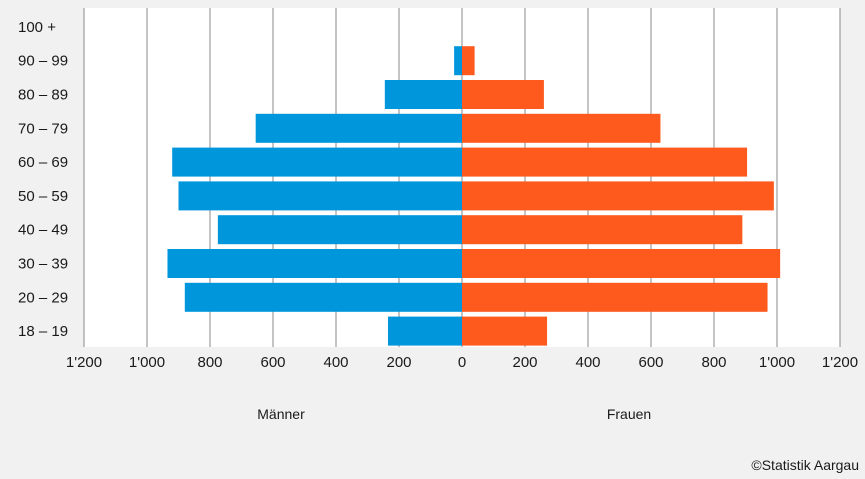 Image resolution: width=865 pixels, height=479 pixels. I want to click on series-label-männer: Männer, so click(281, 414).